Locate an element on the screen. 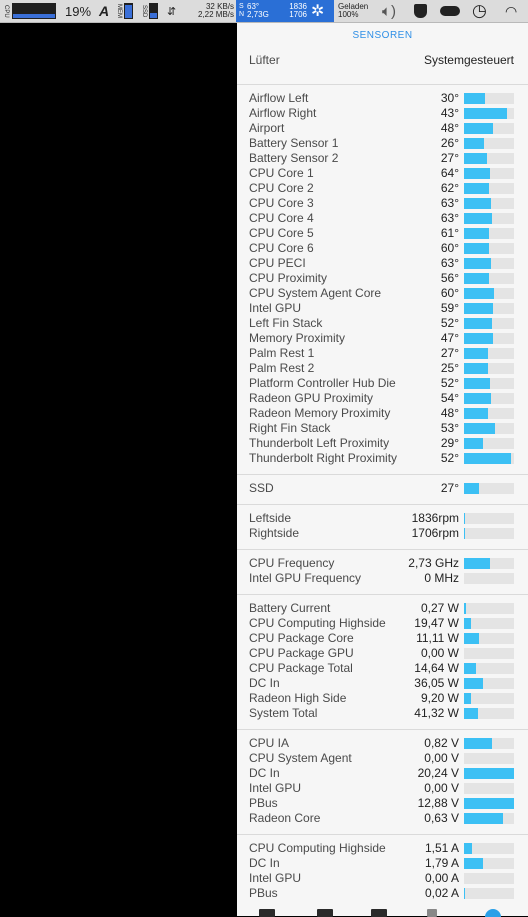  sensor-row: CPU System Agent 0,00 V is located at coordinates (381, 758).